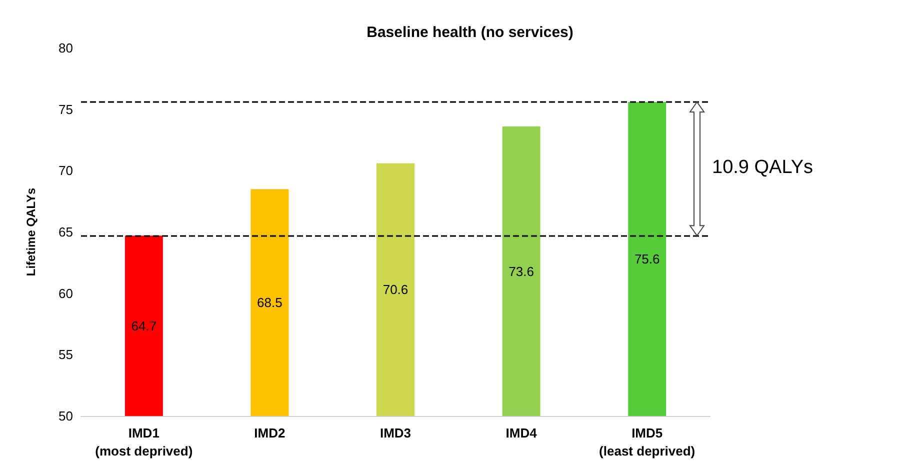 The width and height of the screenshot is (905, 464). Describe the element at coordinates (395, 290) in the screenshot. I see `data-label: 70.6` at that location.